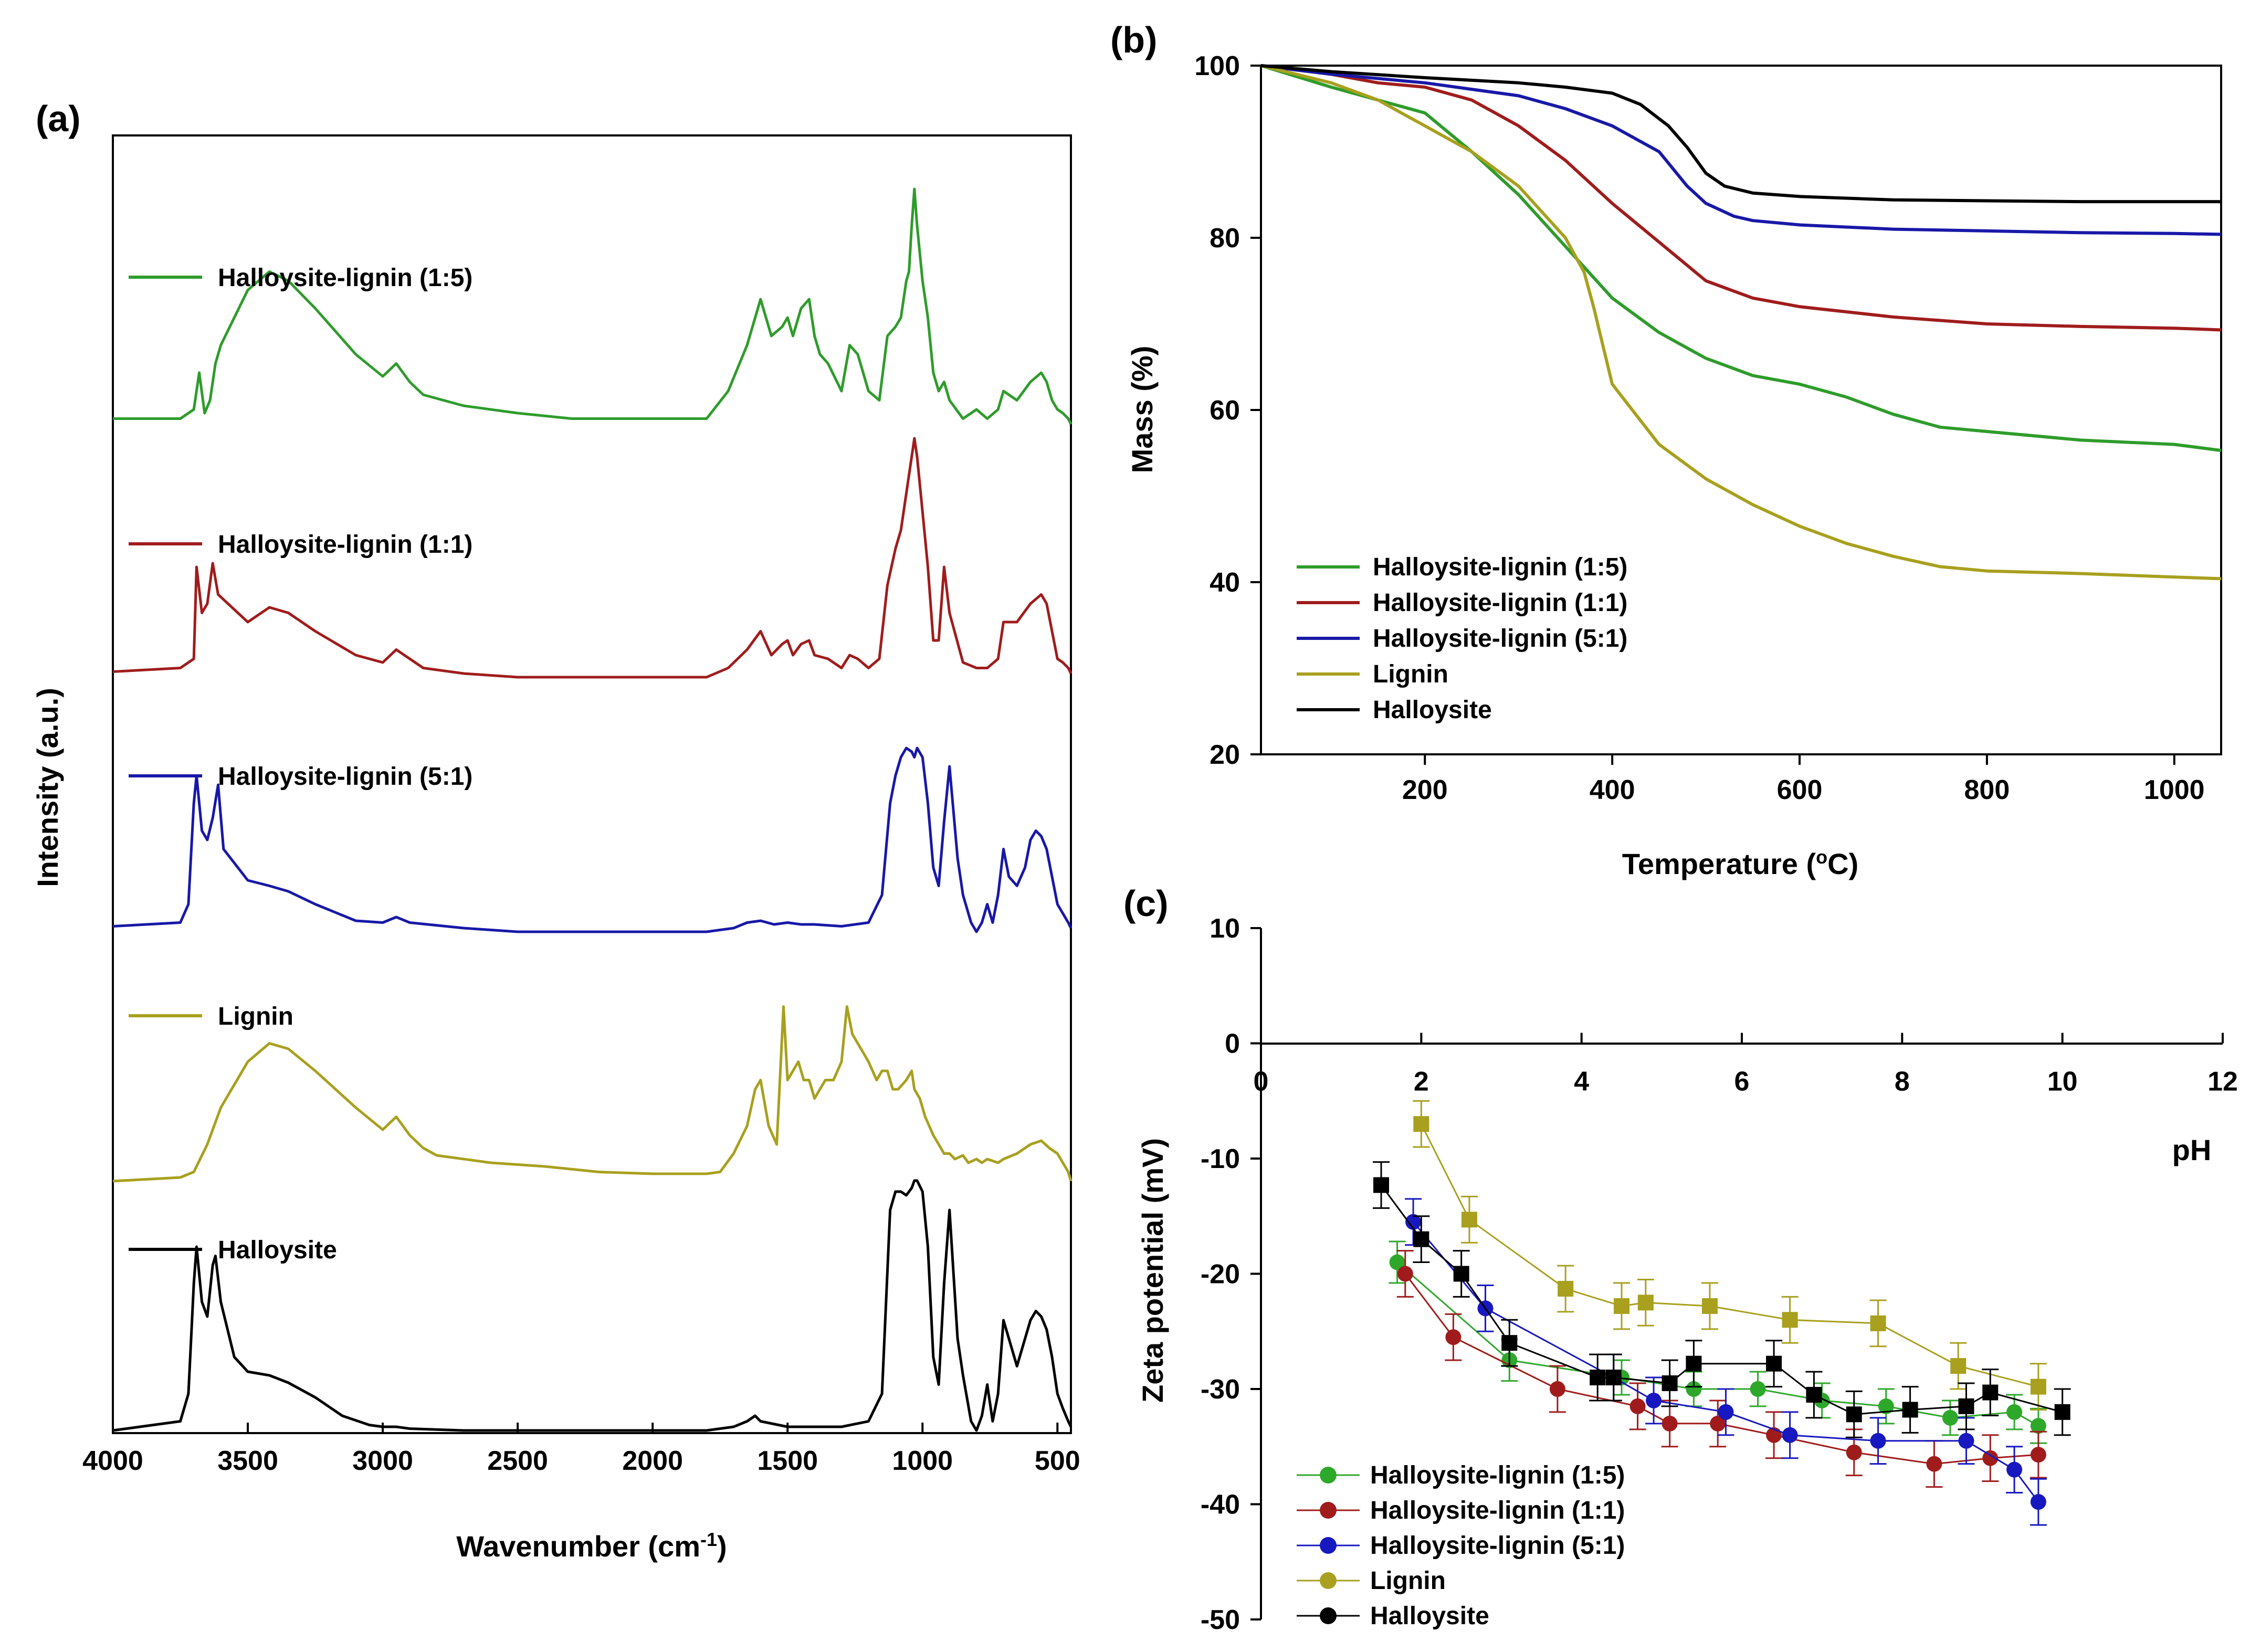  Describe the element at coordinates (277, 1250) in the screenshot. I see `panel-a-legend-label-halloysite: Halloysite` at that location.